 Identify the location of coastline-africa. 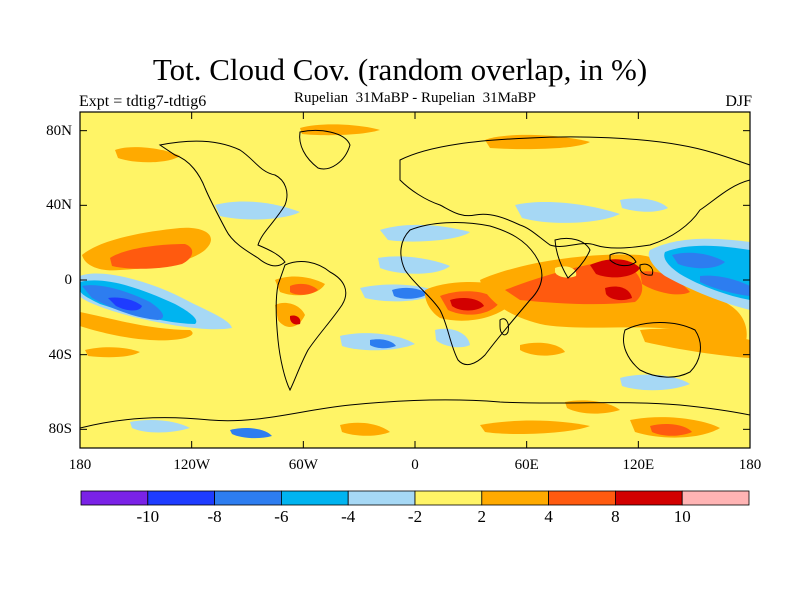
(471, 294).